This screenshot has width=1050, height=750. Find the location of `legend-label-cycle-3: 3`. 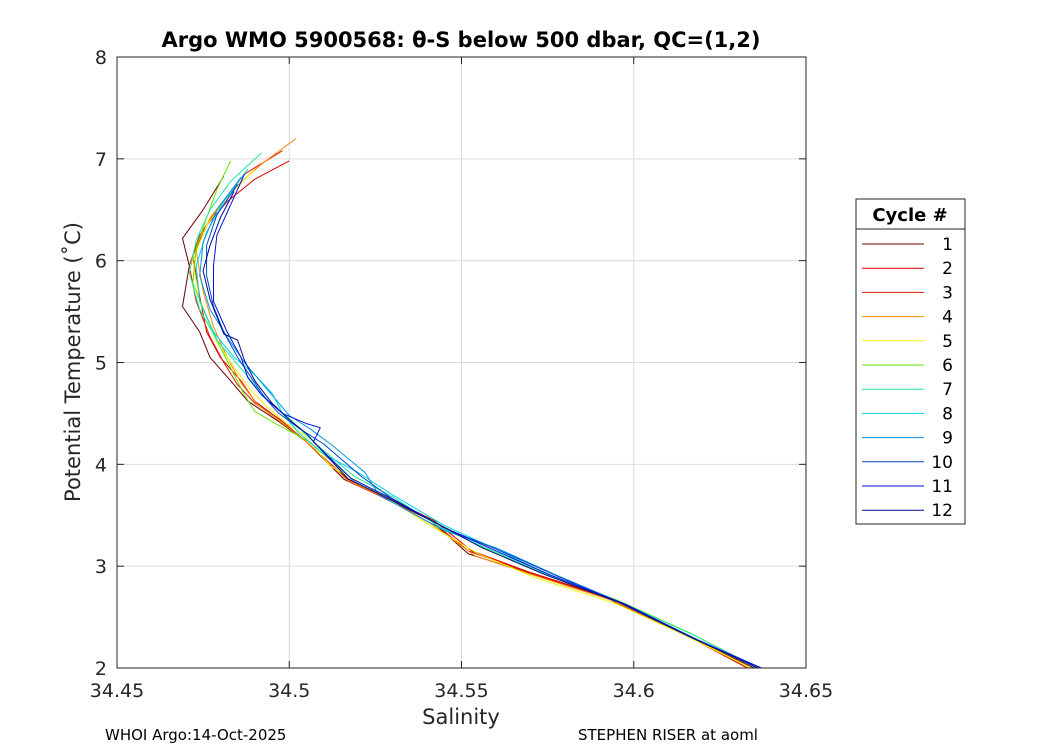

legend-label-cycle-3: 3 is located at coordinates (947, 293).